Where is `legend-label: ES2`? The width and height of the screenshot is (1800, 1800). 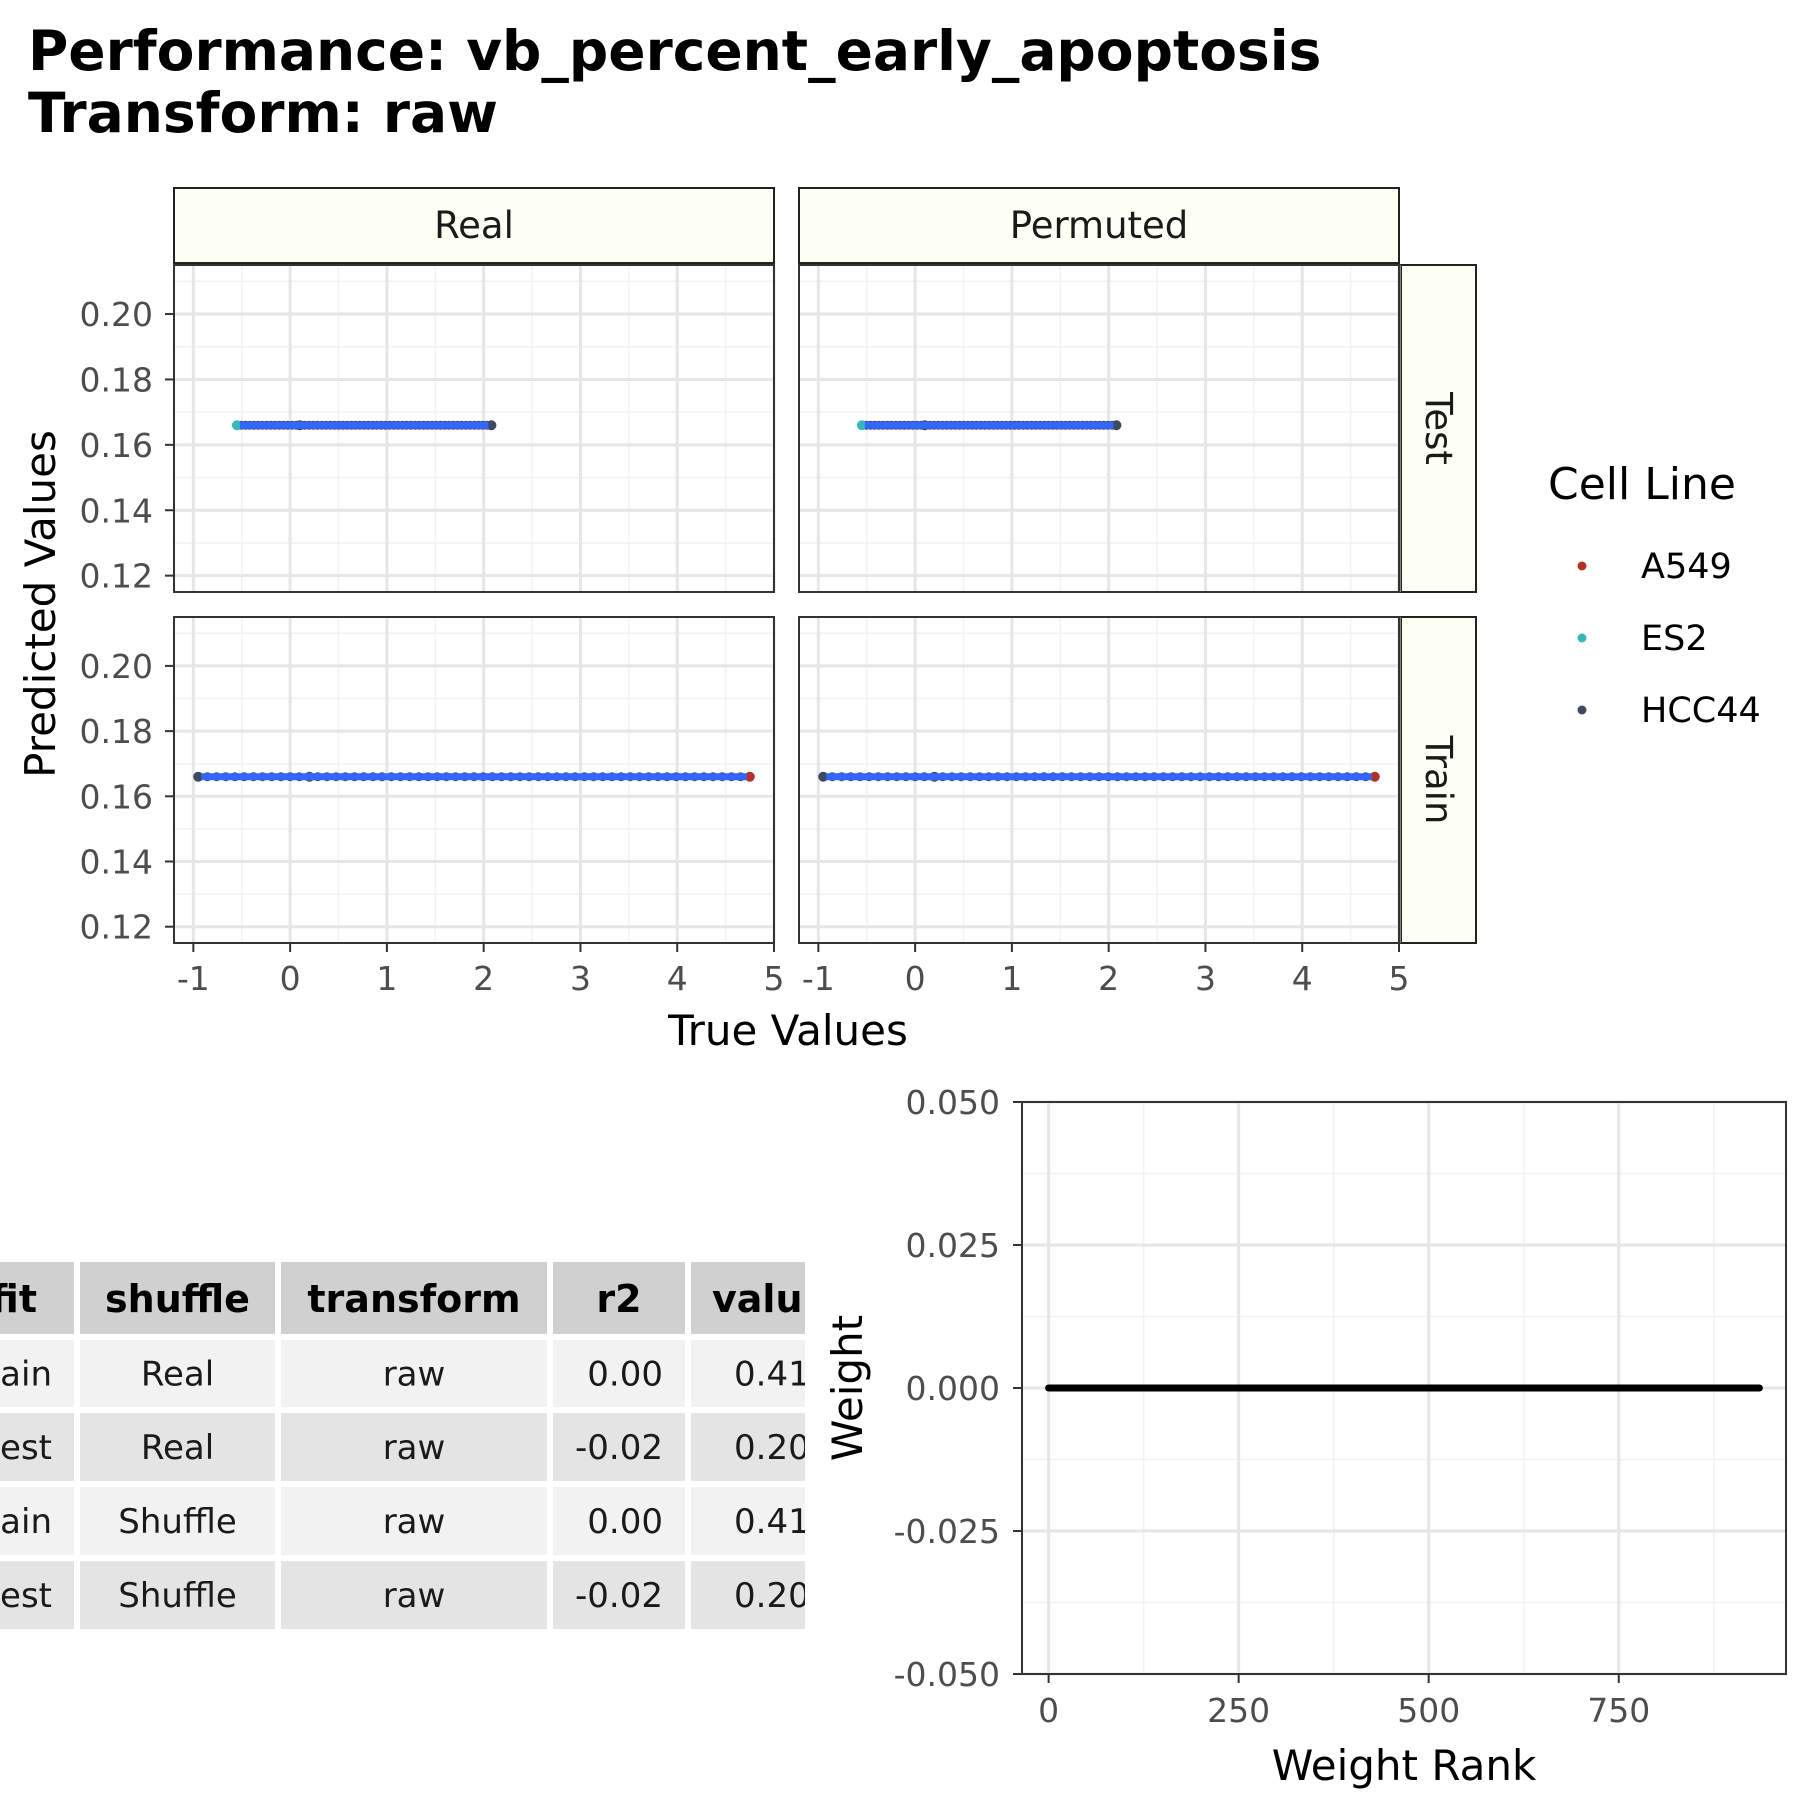
legend-label: ES2 is located at coordinates (1674, 639).